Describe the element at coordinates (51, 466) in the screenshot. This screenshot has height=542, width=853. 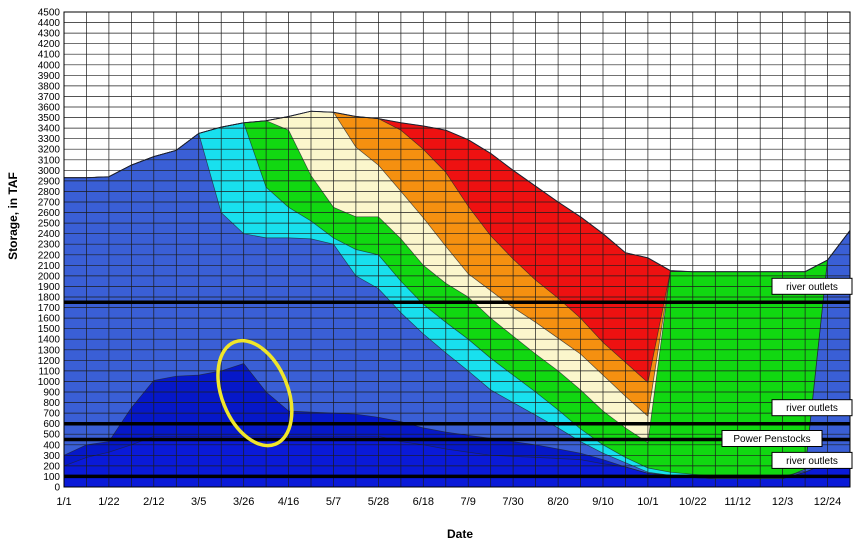
I see `y-tick-label: 200` at that location.